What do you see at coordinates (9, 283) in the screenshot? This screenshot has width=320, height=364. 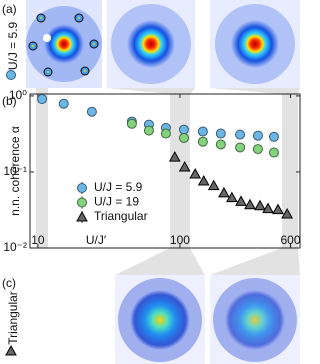 I see `panel-label: (c)` at bounding box center [9, 283].